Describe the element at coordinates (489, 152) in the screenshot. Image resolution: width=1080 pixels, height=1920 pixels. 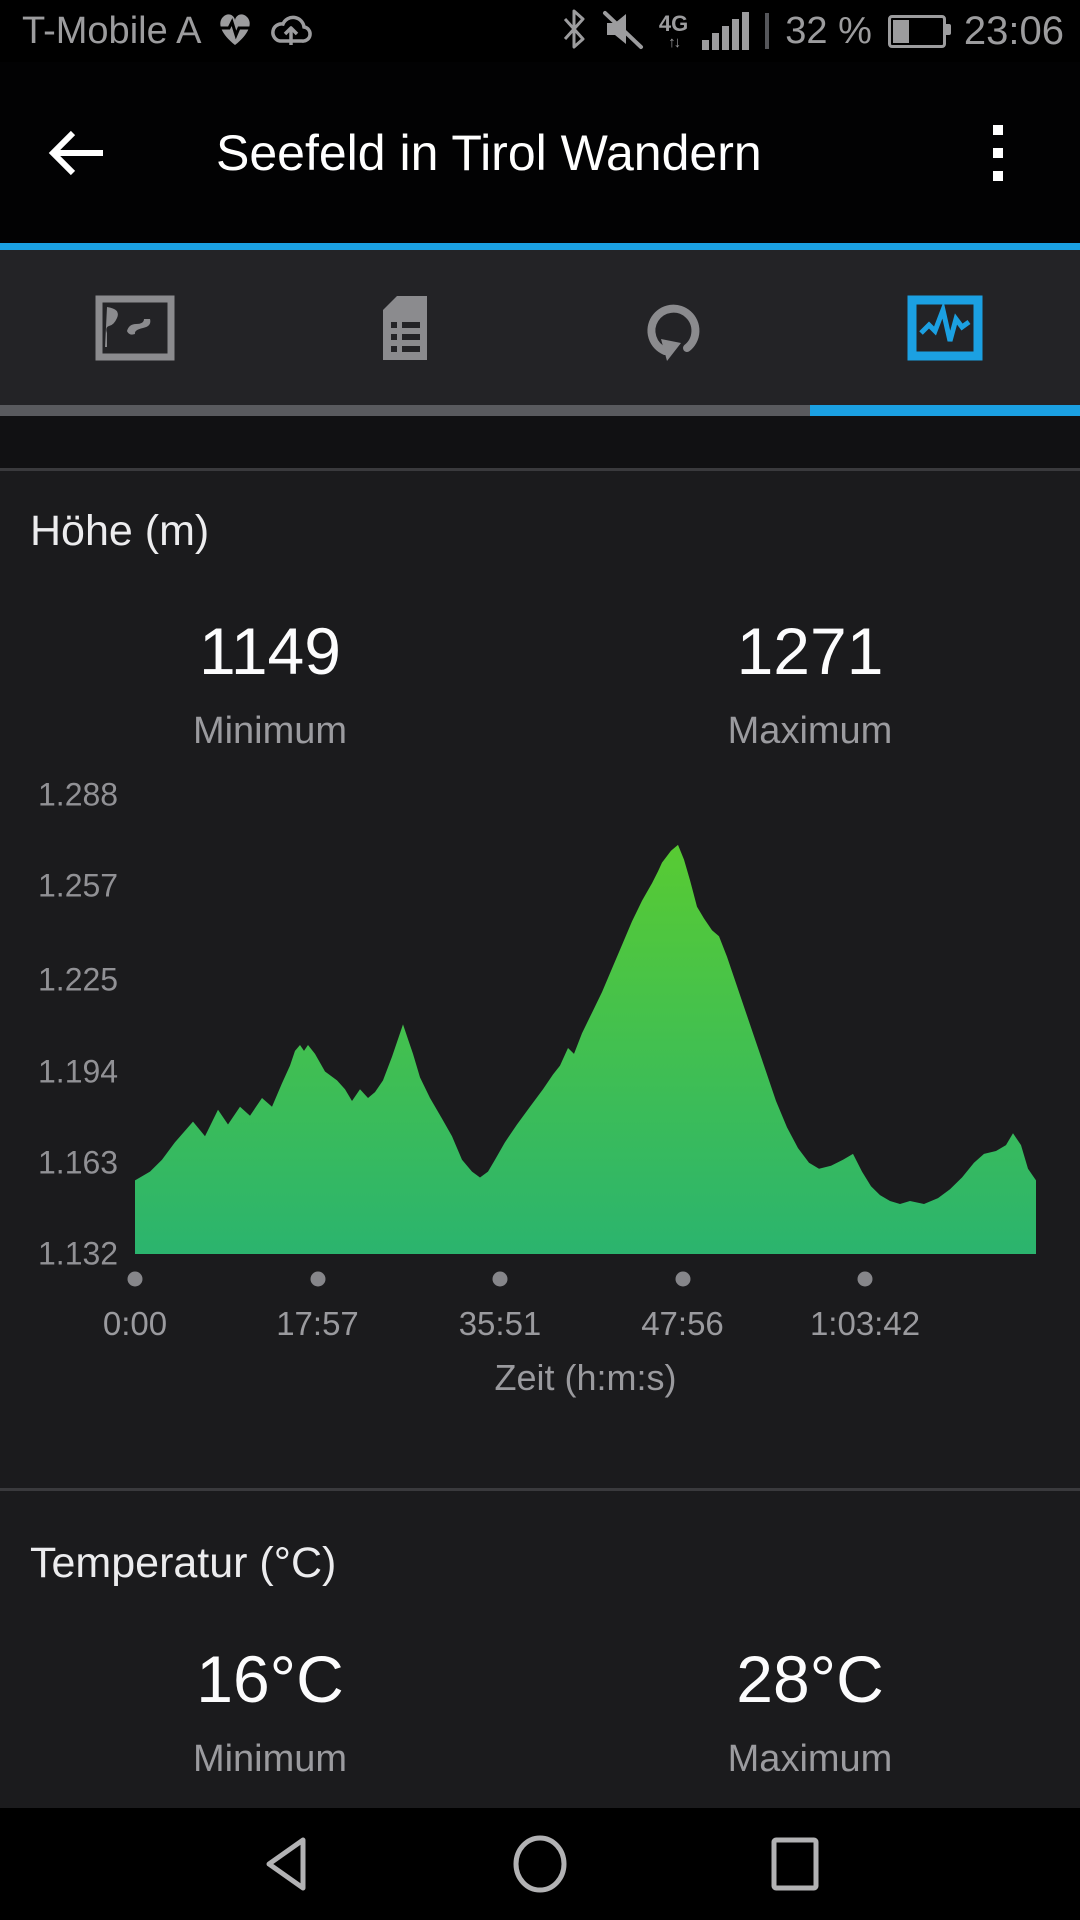
I see `page-title: Seefeld in Tirol Wandern` at that location.